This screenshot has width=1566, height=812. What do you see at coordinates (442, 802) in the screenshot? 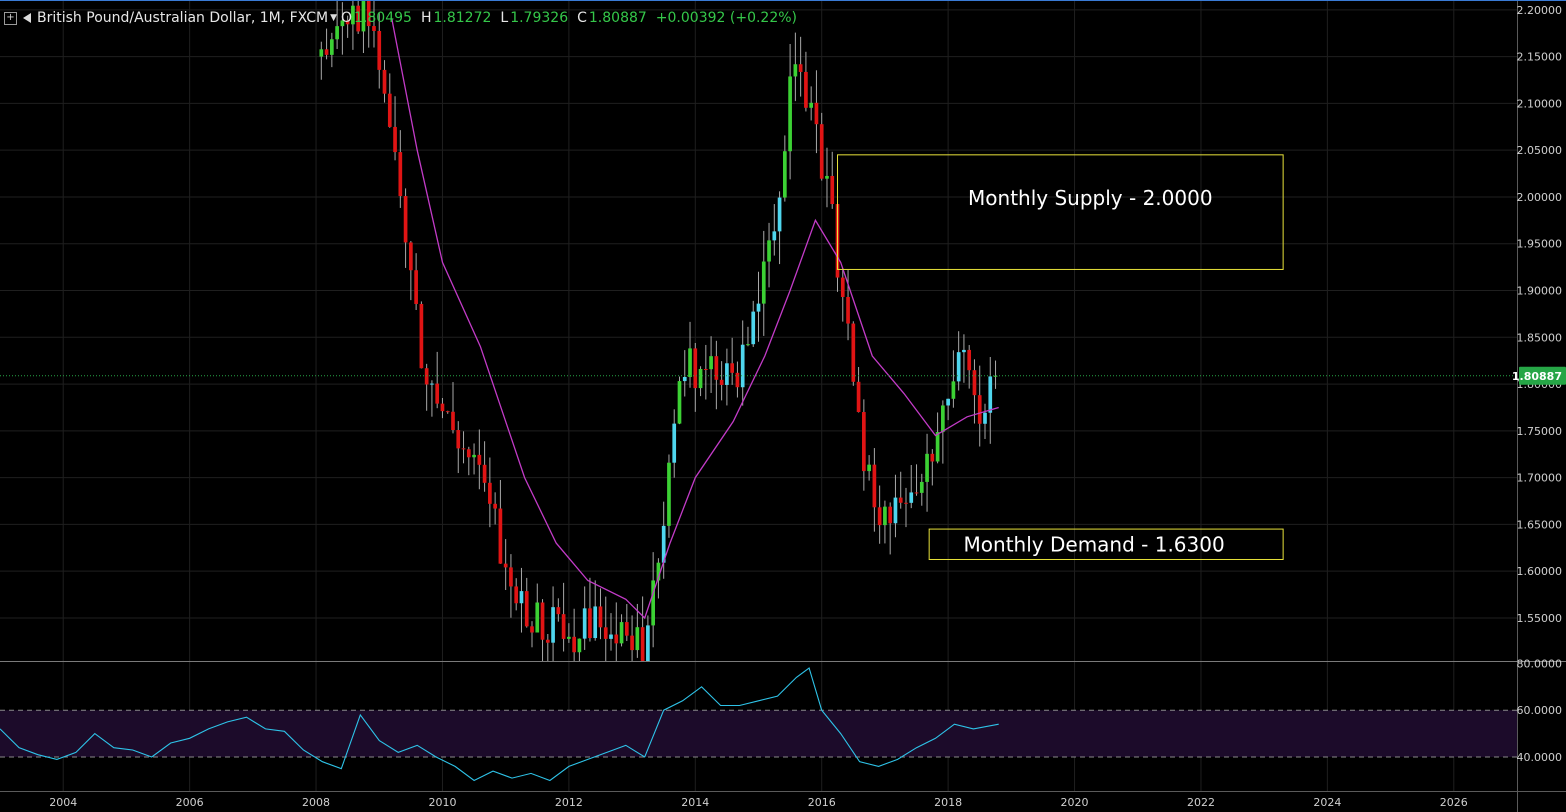
I see `time-tick-label: 2010` at bounding box center [442, 802].